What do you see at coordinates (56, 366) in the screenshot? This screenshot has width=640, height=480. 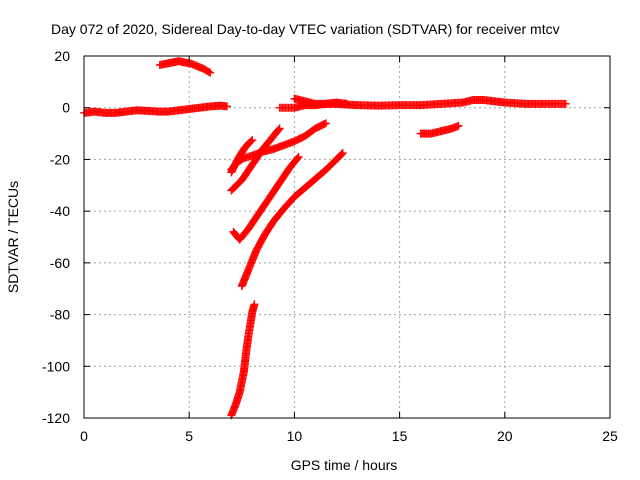 I see `y-tick-label: -100` at bounding box center [56, 366].